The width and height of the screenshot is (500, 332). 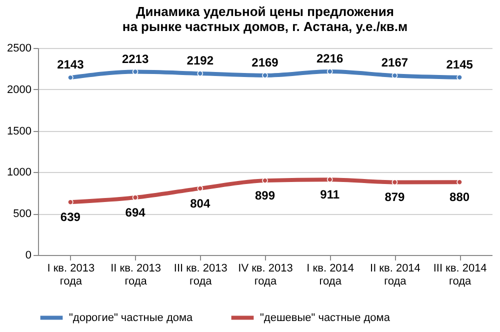 What do you see at coordinates (460, 197) in the screenshot?
I see `data-label: 880` at bounding box center [460, 197].